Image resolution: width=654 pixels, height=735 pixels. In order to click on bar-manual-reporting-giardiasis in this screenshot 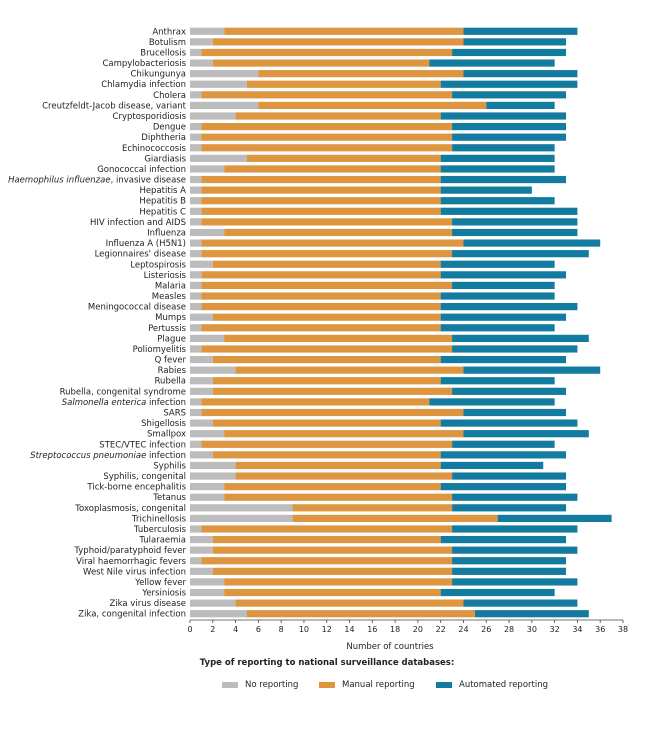, I will do `click(343, 158)`.